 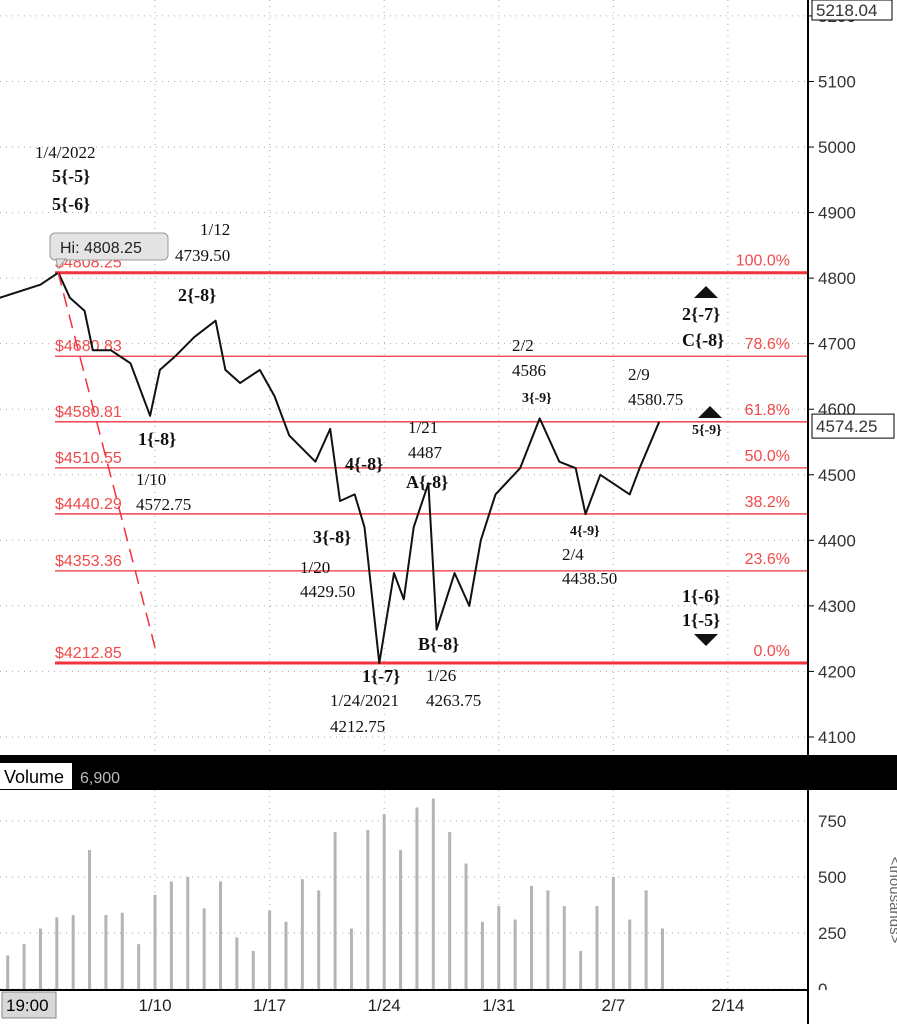 I want to click on volume-header, so click(x=448, y=772).